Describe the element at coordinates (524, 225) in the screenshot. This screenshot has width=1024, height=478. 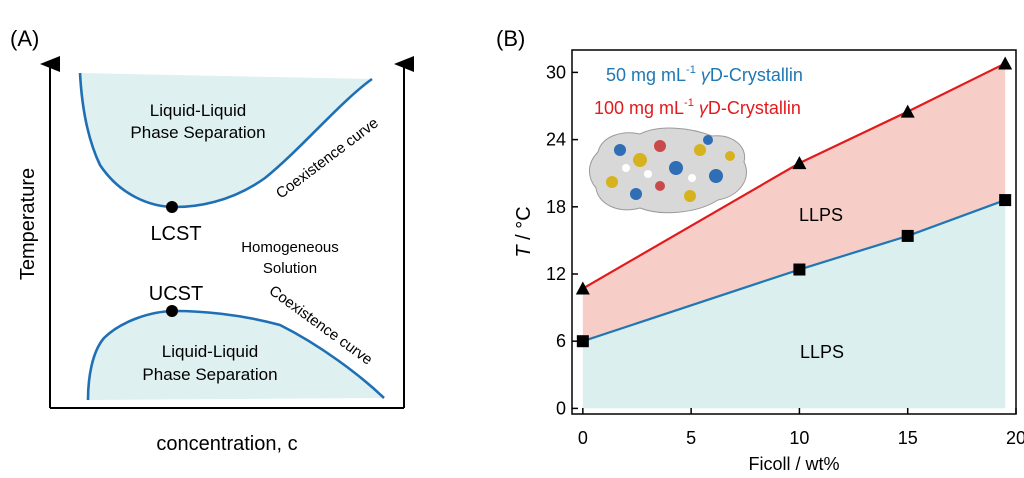
I see `y-axis-label-unit: / °C` at that location.